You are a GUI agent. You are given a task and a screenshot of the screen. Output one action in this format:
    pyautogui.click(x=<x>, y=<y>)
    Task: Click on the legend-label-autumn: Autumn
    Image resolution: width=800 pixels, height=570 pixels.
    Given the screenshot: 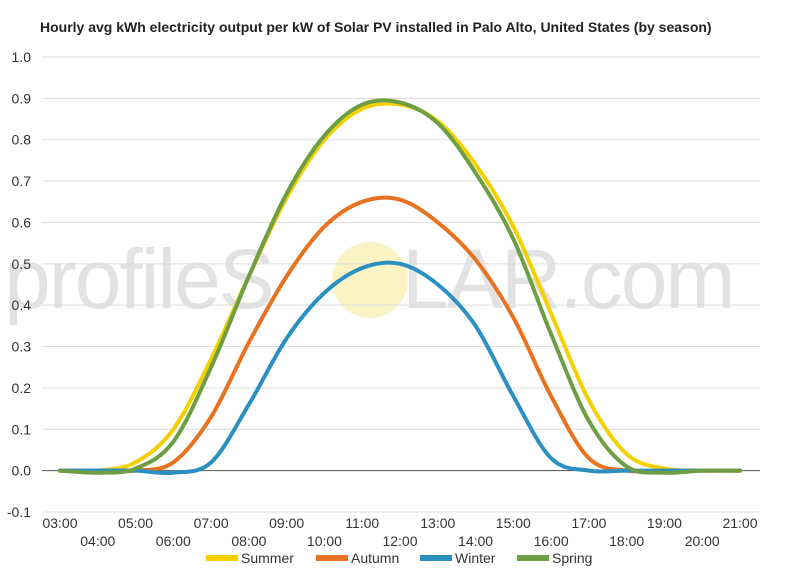 What is the action you would take?
    pyautogui.click(x=375, y=558)
    